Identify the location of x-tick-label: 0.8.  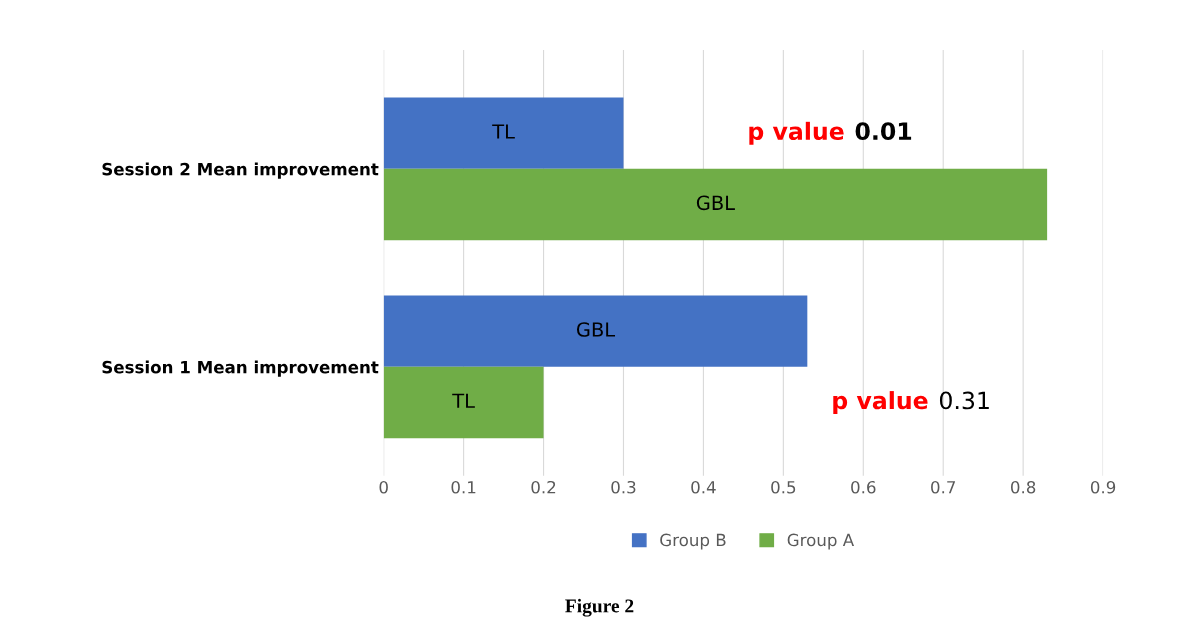
(1023, 487).